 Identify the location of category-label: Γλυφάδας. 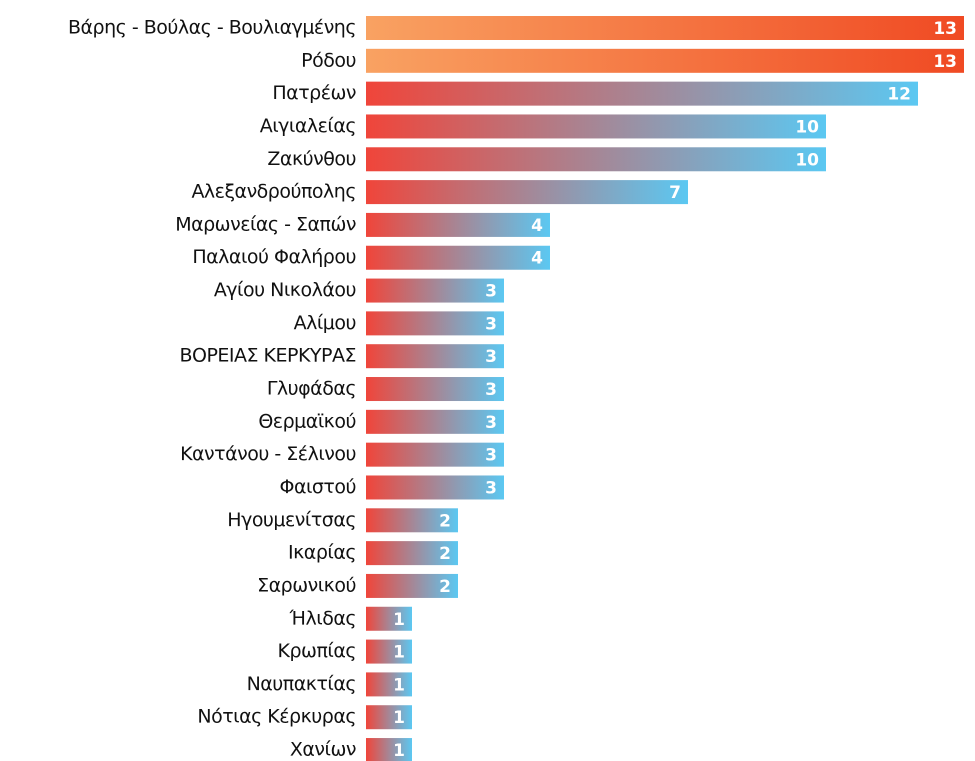
(311, 389).